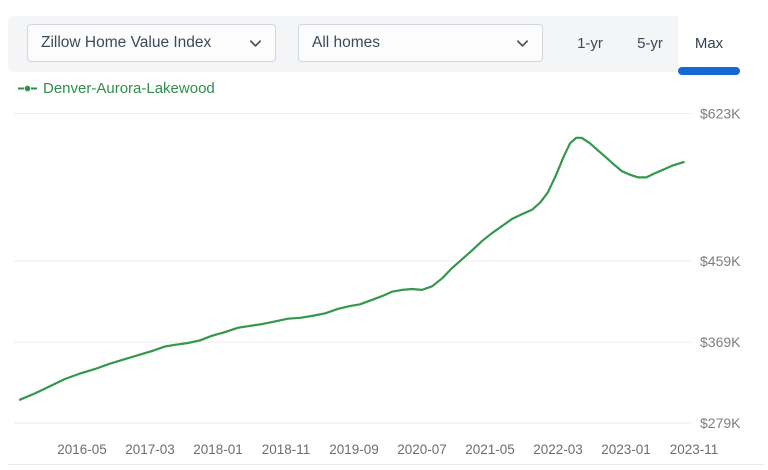 This screenshot has width=768, height=470. What do you see at coordinates (590, 43) in the screenshot?
I see `range-button-1yr: 1-yr` at bounding box center [590, 43].